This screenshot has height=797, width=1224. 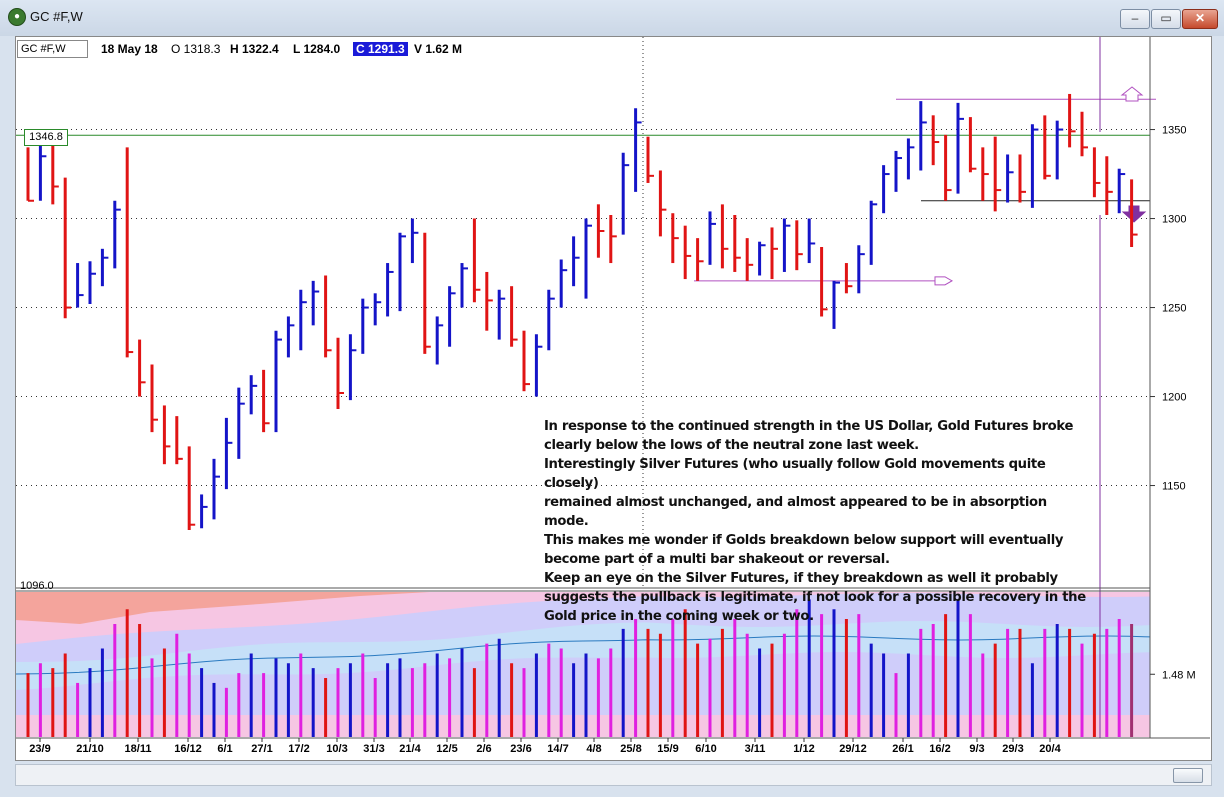 What do you see at coordinates (1174, 220) in the screenshot?
I see `price-tick-label: 1300` at bounding box center [1174, 220].